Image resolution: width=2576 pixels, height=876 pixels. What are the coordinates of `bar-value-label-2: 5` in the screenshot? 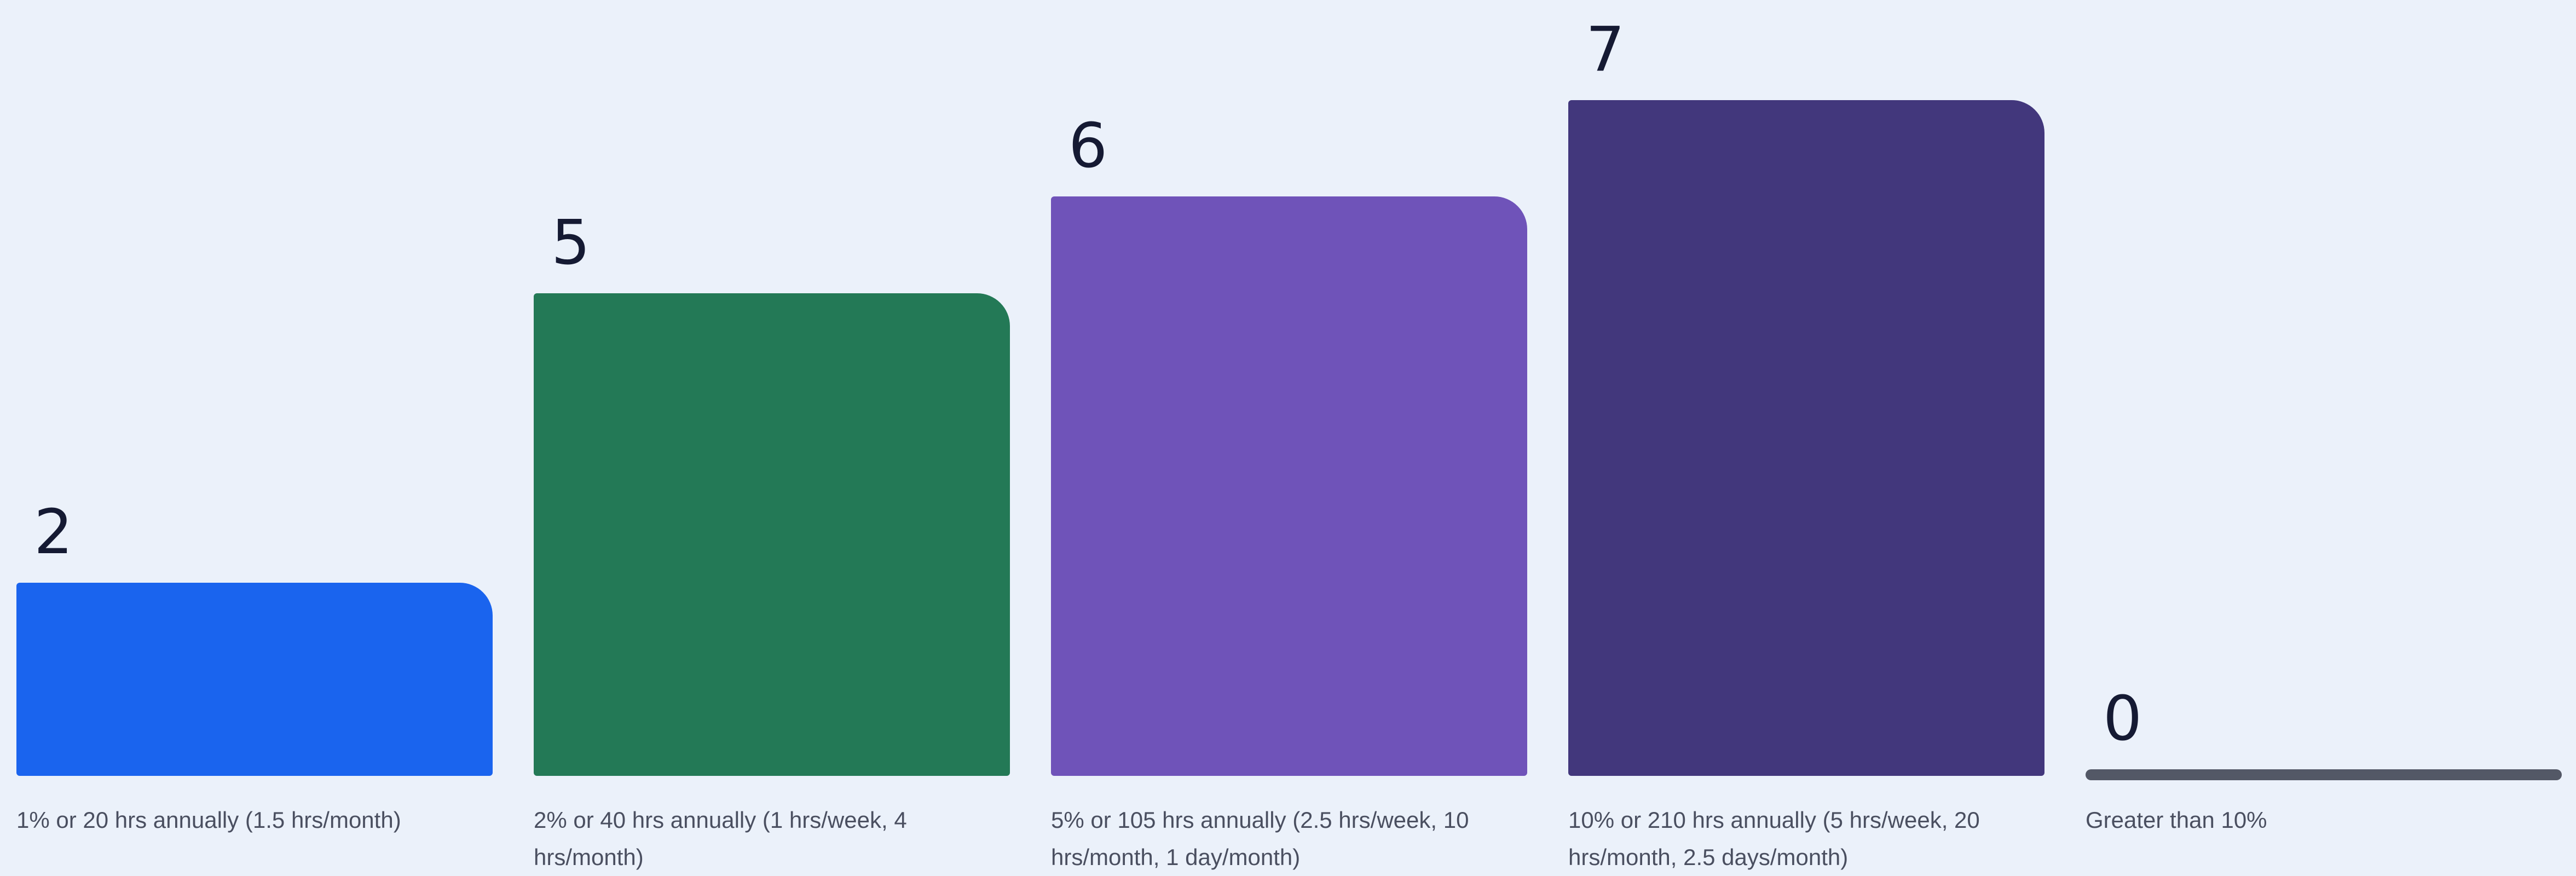 It's located at (571, 243).